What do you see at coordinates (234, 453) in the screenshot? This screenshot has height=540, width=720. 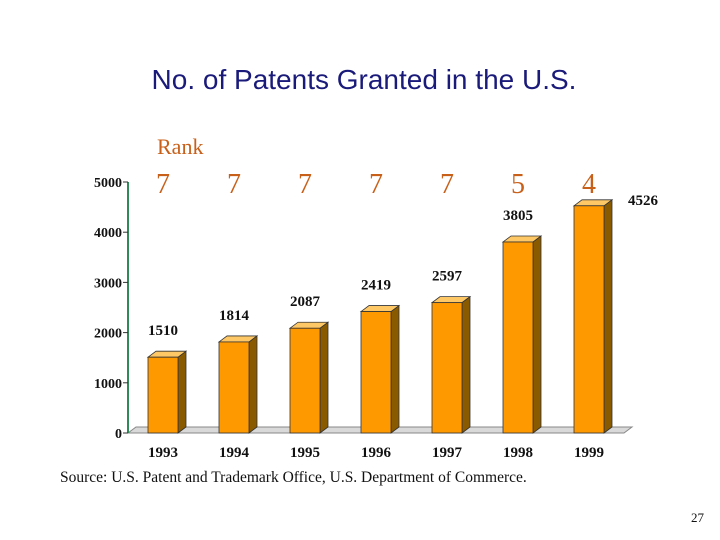 I see `x-tick-label: 1994` at bounding box center [234, 453].